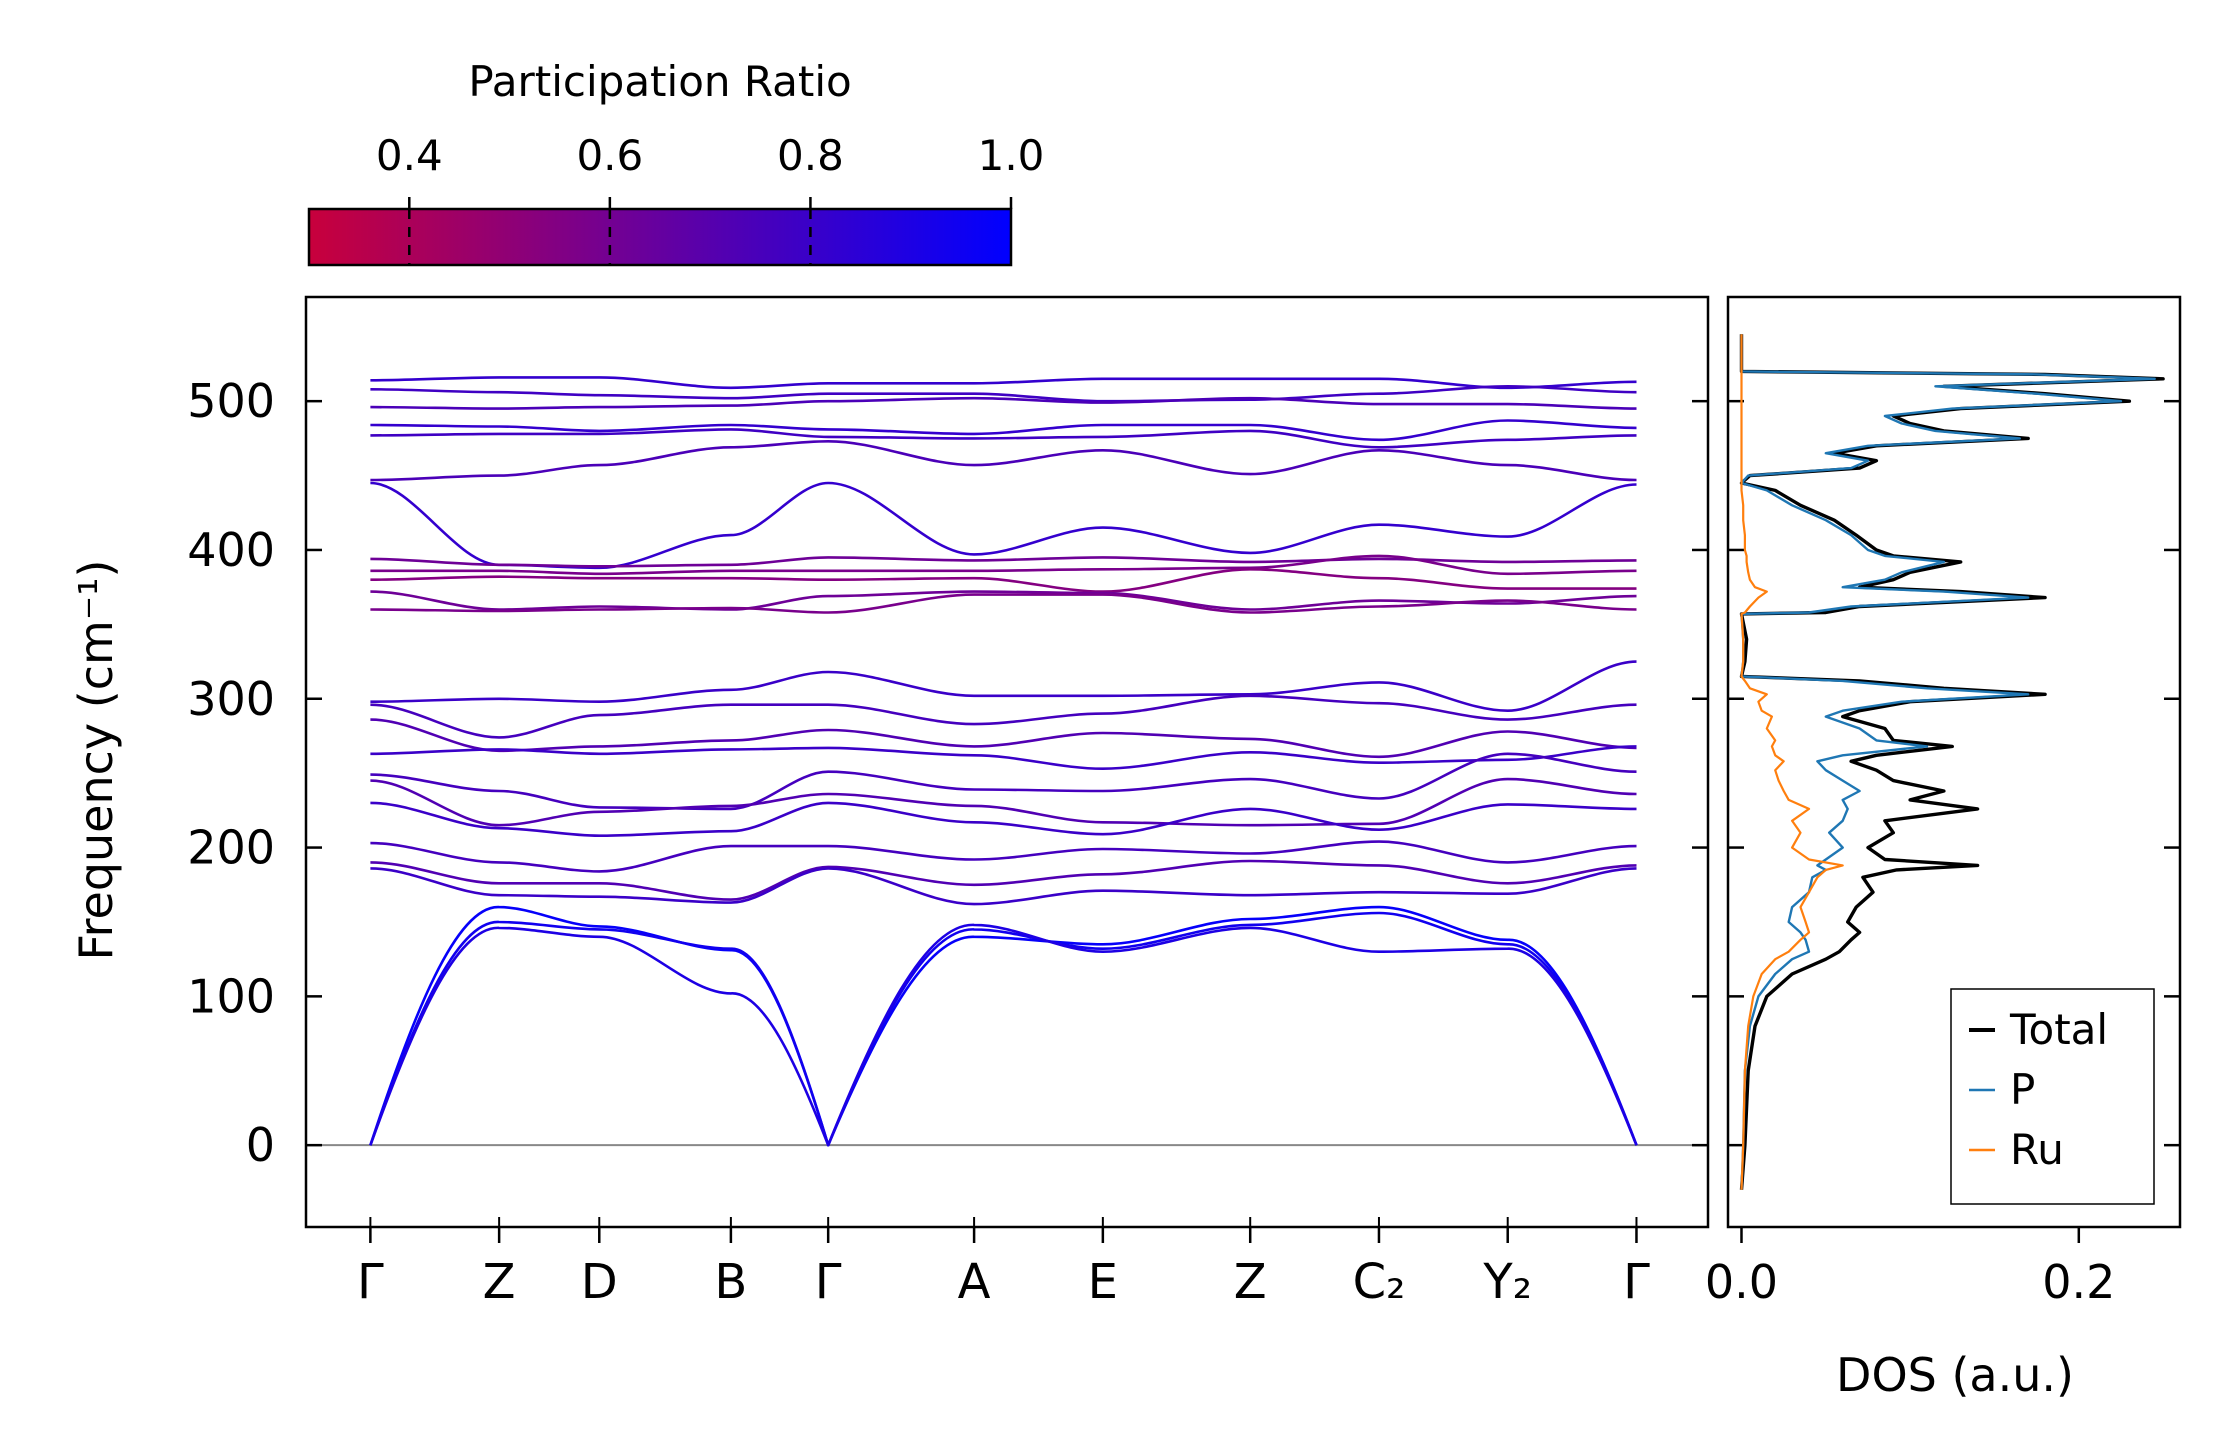 This screenshot has height=1455, width=2222. Describe the element at coordinates (599, 1282) in the screenshot. I see `kpoint-label: D` at that location.